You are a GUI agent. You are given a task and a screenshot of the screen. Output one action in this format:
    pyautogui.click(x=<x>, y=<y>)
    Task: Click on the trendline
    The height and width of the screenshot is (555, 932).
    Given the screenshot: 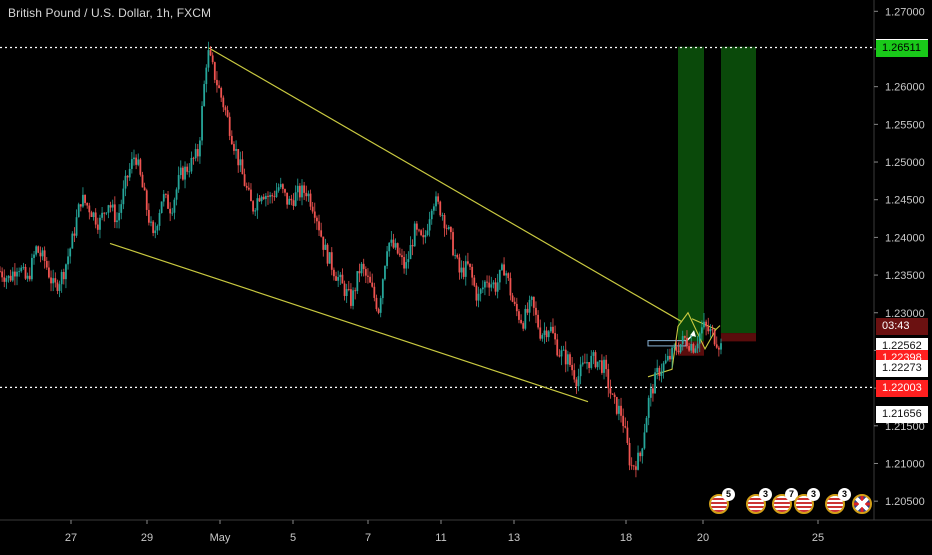 What is the action you would take?
    pyautogui.click(x=349, y=322)
    